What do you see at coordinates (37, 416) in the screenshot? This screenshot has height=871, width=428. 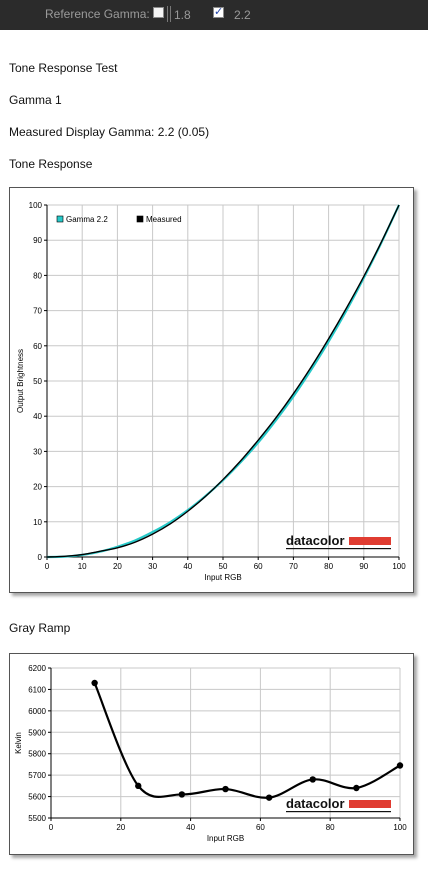 I see `y-tick-label: 40` at bounding box center [37, 416].